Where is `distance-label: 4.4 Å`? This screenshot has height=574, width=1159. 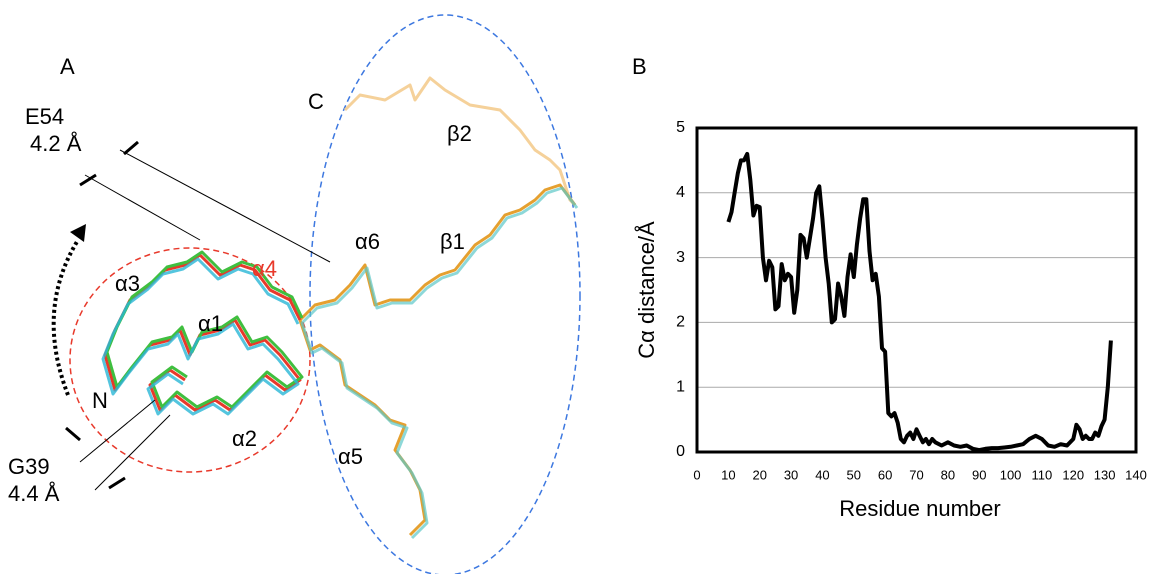
distance-label: 4.4 Å is located at coordinates (34, 493).